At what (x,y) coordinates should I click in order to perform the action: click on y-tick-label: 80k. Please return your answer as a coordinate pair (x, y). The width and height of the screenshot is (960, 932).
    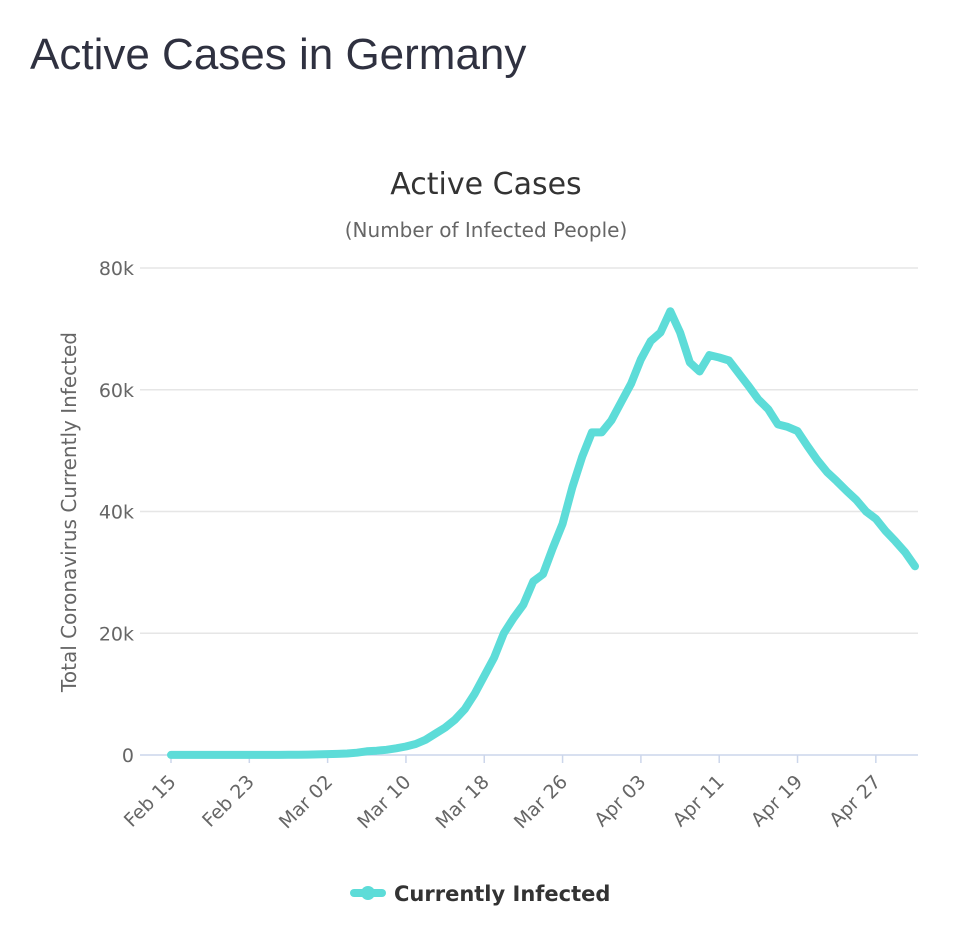
    Looking at the image, I should click on (116, 269).